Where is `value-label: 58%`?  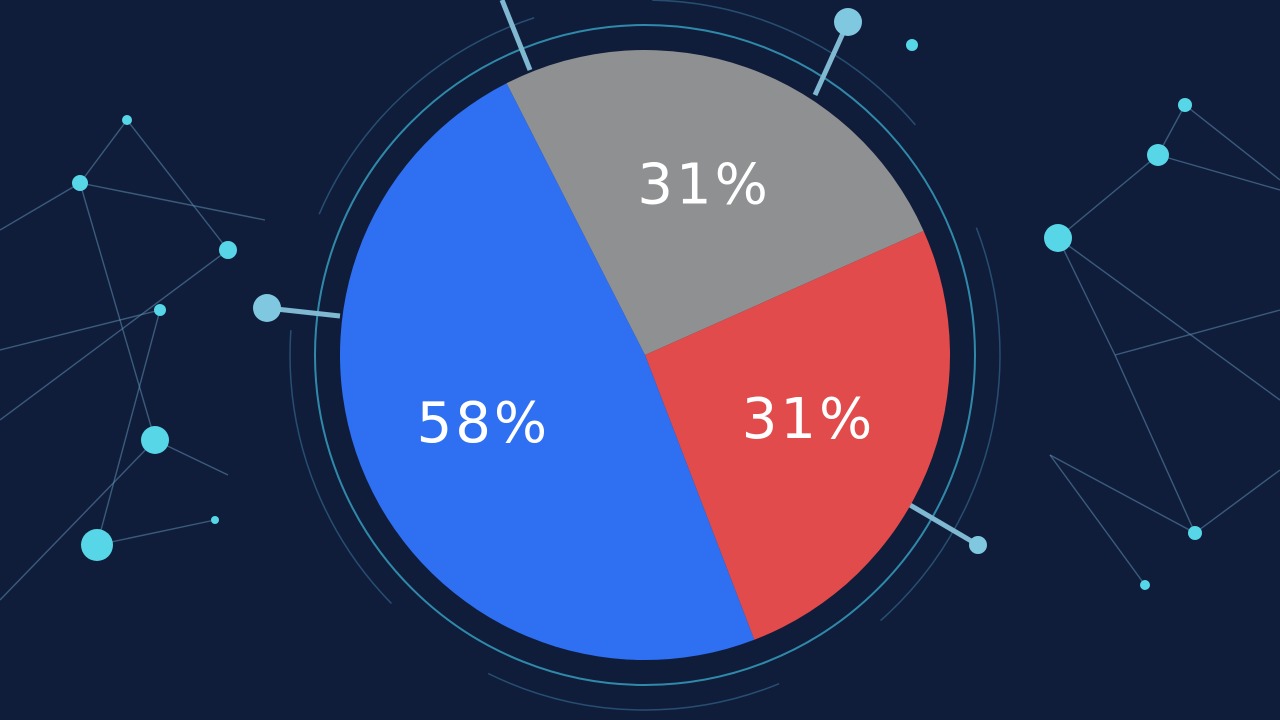
value-label: 58% is located at coordinates (483, 423).